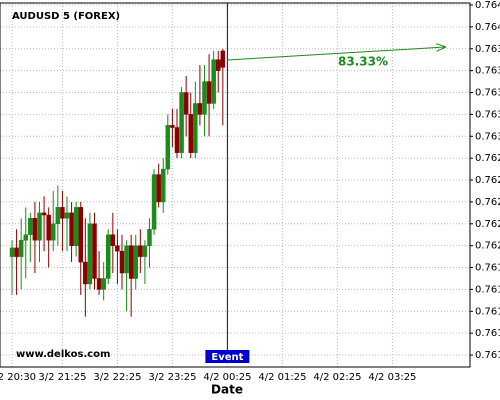 The image size is (500, 400). I want to click on x-tick-label: 4/2 00:25, so click(227, 377).